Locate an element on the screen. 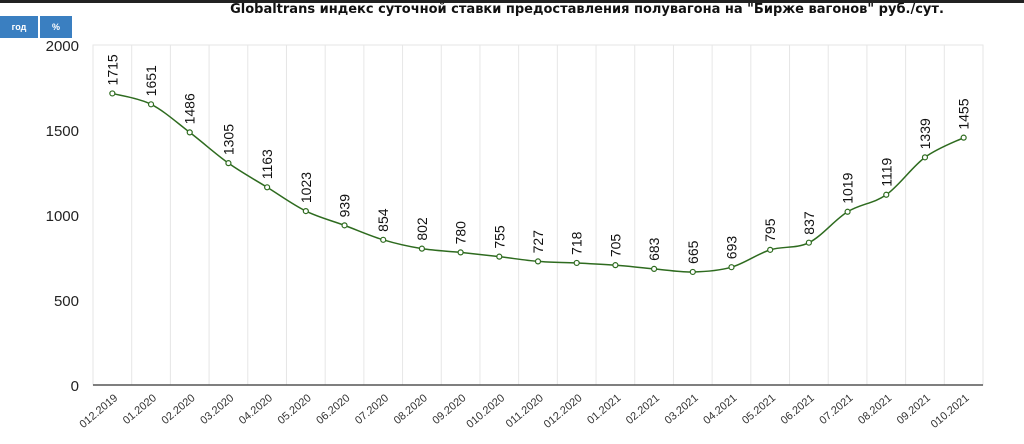  data-label: 802 is located at coordinates (422, 229).